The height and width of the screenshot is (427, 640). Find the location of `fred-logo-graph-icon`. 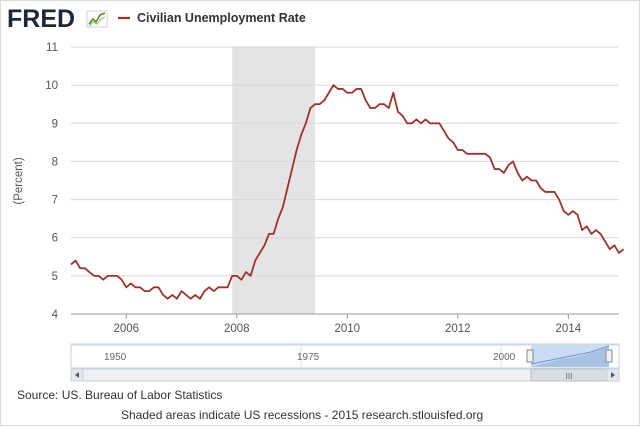

fred-logo-graph-icon is located at coordinates (97, 19).